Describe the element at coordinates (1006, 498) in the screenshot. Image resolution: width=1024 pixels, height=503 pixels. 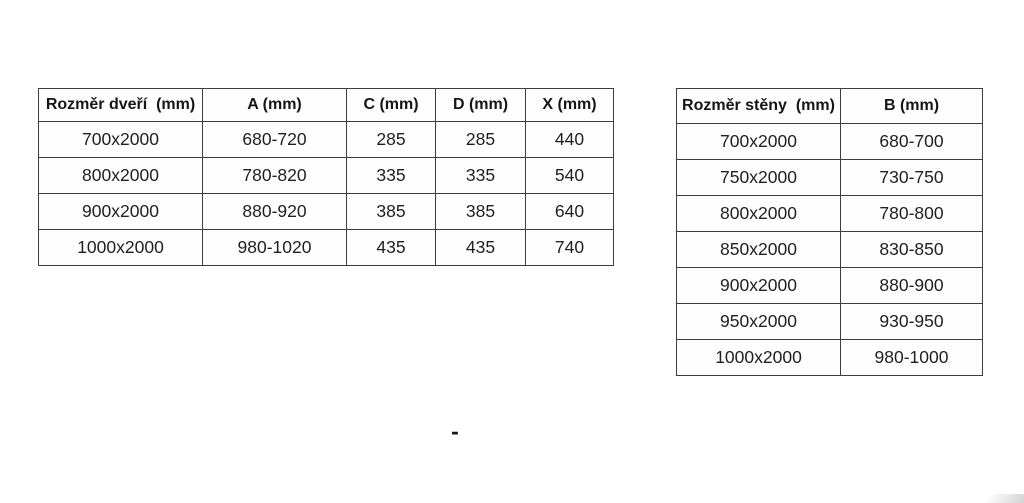
I see `corner-smudge` at that location.